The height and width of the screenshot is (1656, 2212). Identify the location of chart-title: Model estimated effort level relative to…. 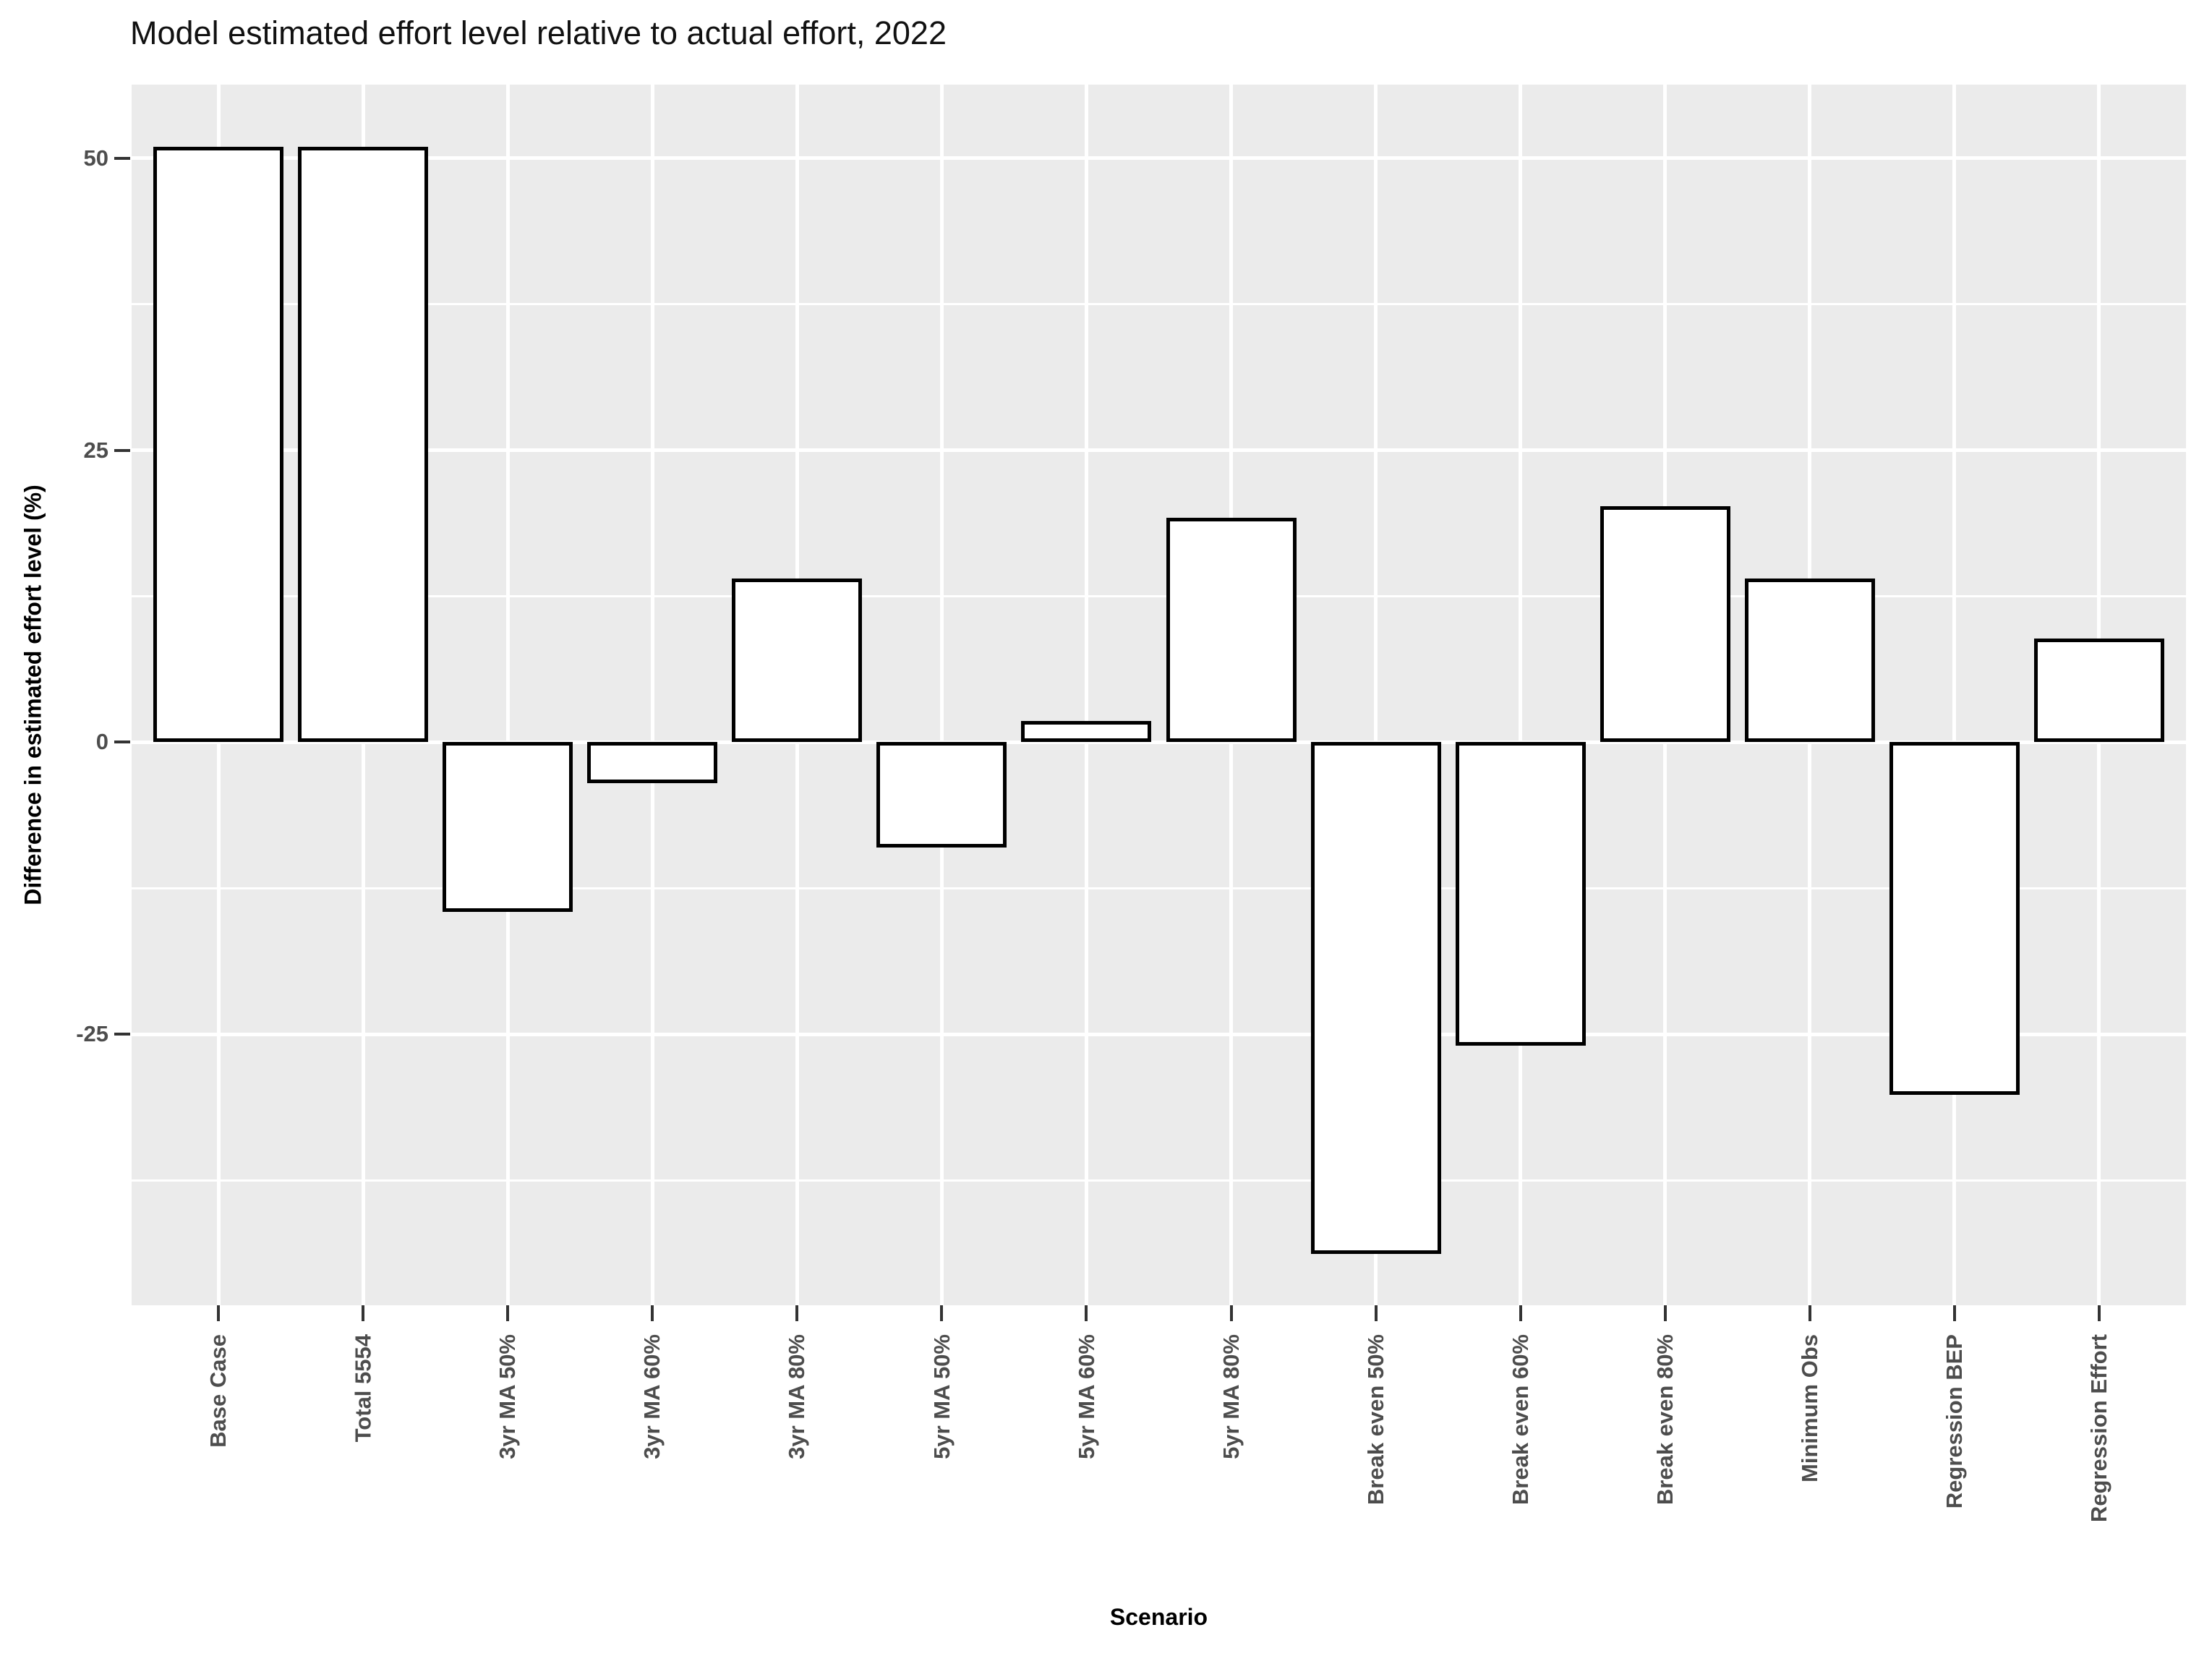
(538, 32).